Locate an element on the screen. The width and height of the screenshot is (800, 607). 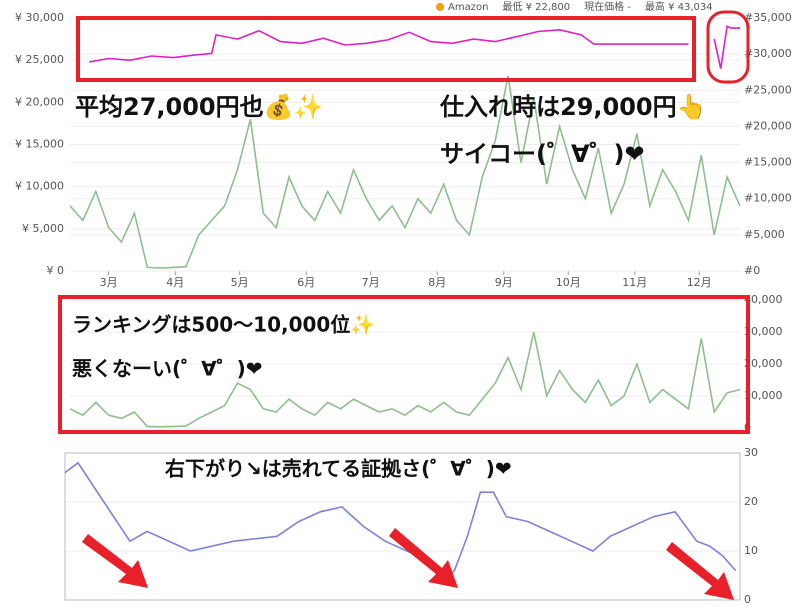
y-tick-label: #0 is located at coordinates (752, 270).